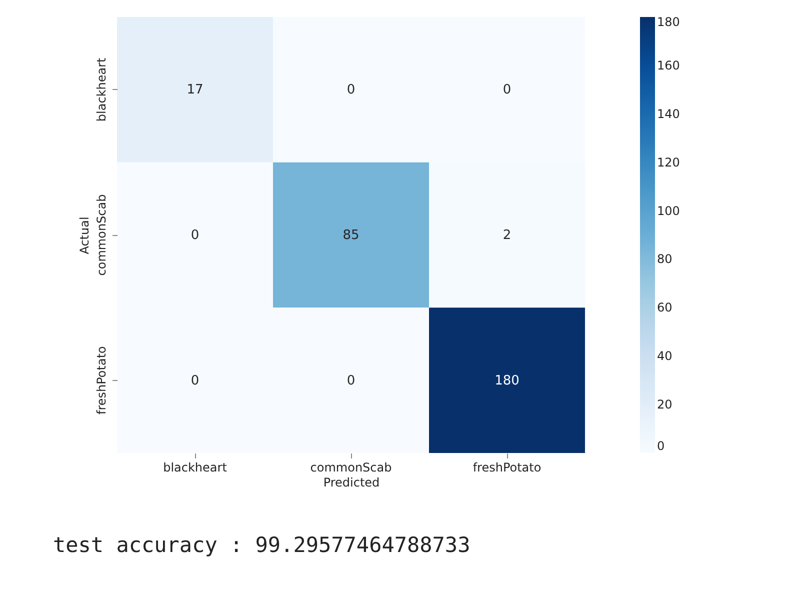  I want to click on y-axis-title: Actual, so click(85, 235).